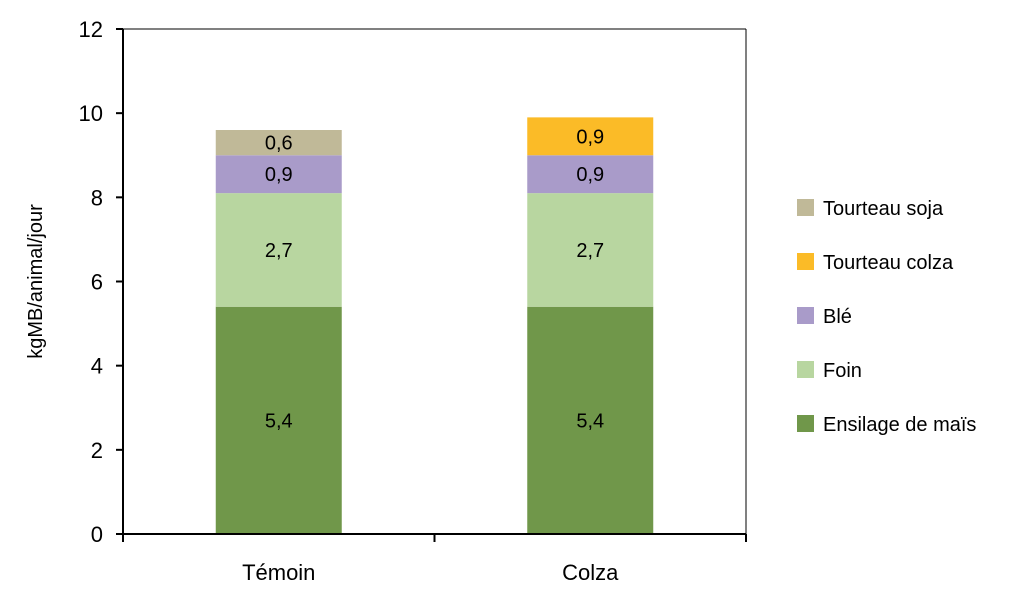 The image size is (1019, 594). Describe the element at coordinates (91, 113) in the screenshot. I see `y-tick-label: 10` at that location.